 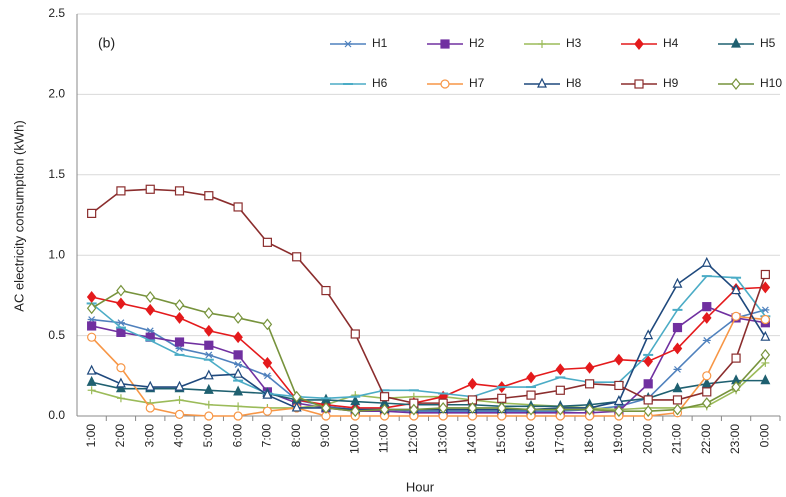 I want to click on legend-label: H7, so click(x=477, y=83).